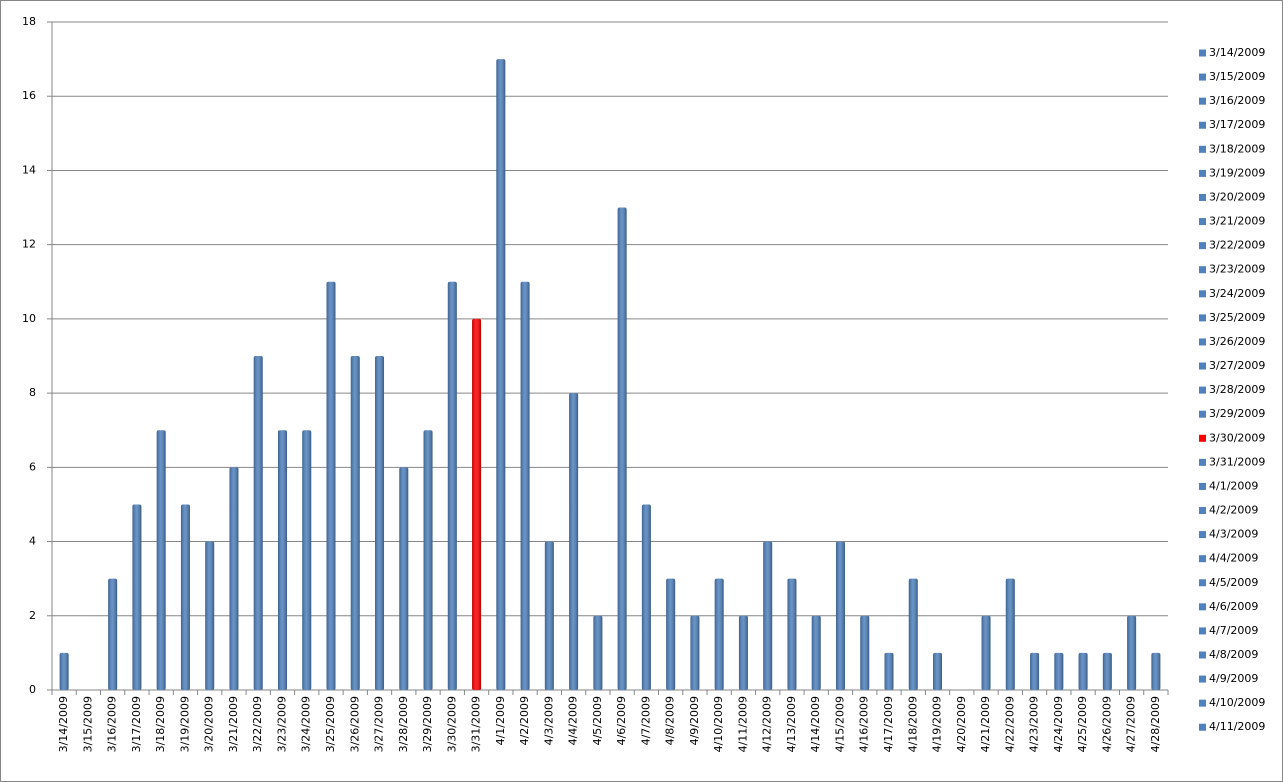 This screenshot has width=1283, height=782. What do you see at coordinates (330, 724) in the screenshot?
I see `x-tick-label: 3/25/2009` at bounding box center [330, 724].